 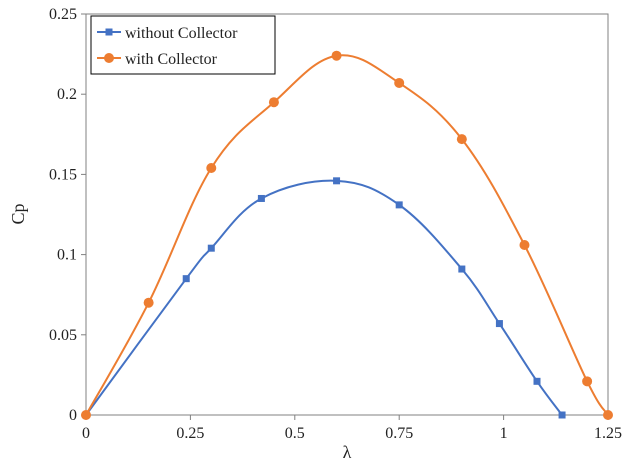 I want to click on y-tick-label: 0.15, so click(x=63, y=174).